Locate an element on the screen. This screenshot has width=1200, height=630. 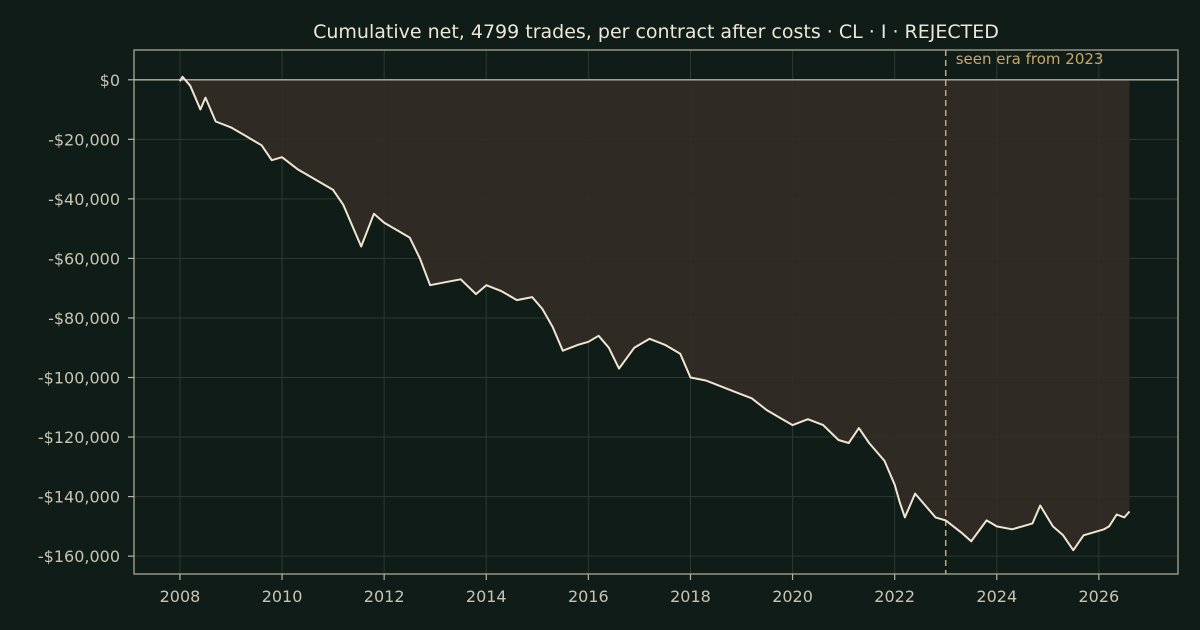
y-tick-label: -$100,000 is located at coordinates (79, 378).